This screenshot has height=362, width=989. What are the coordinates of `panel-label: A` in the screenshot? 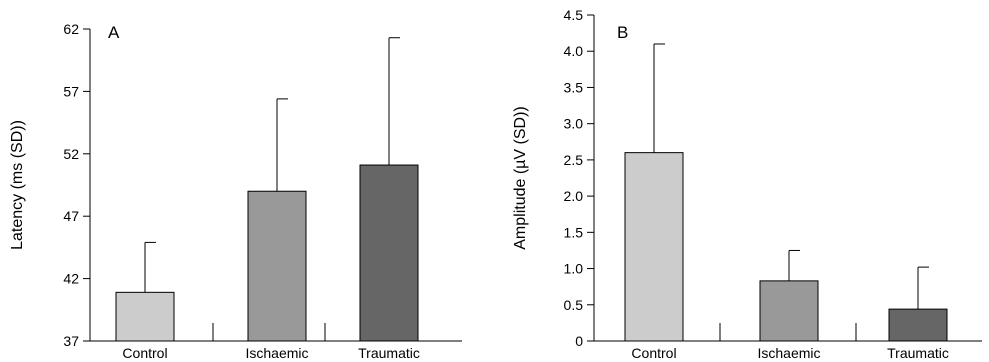 It's located at (114, 32).